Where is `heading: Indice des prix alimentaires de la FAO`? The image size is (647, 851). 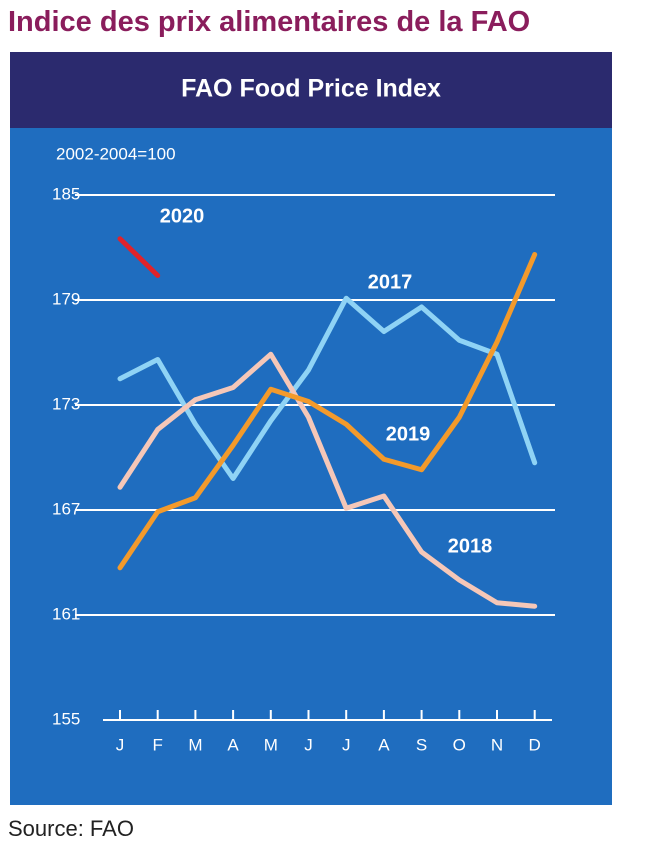 heading: Indice des prix alimentaires de la FAO is located at coordinates (269, 22).